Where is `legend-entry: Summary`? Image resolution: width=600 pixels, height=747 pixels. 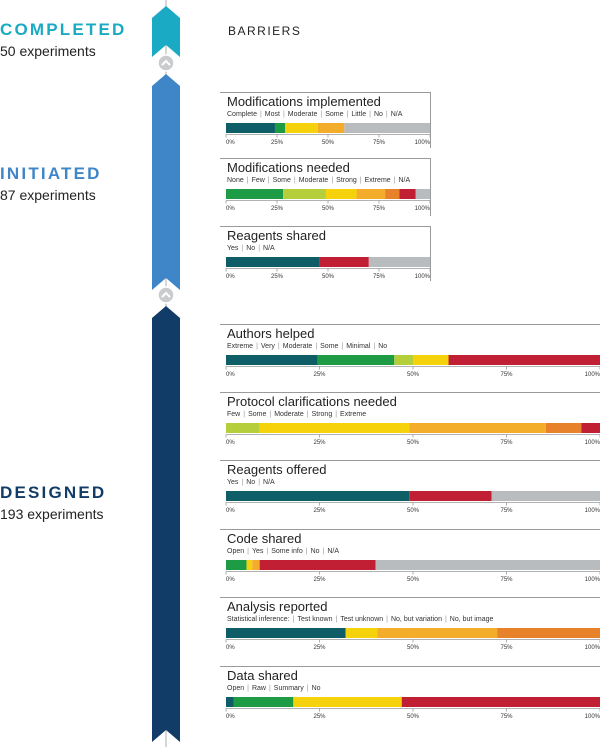
legend-entry: Summary is located at coordinates (288, 688).